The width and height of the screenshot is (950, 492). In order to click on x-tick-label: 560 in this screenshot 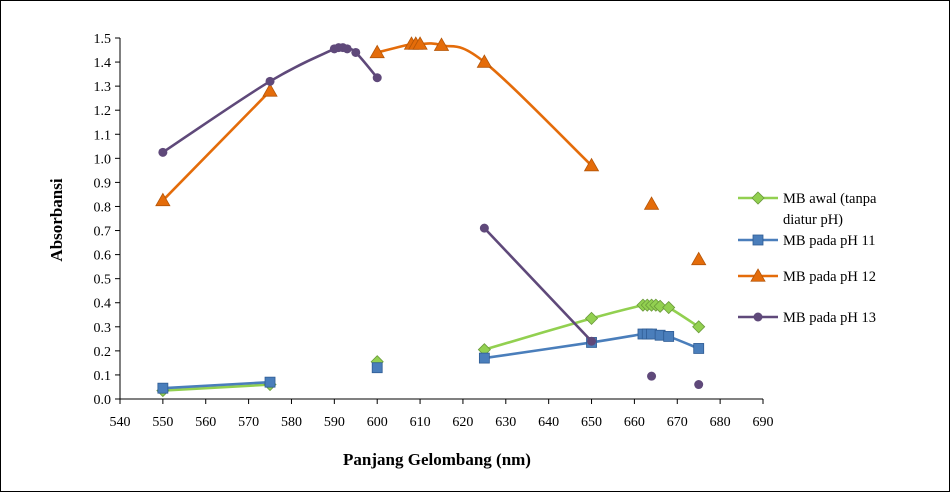, I will do `click(205, 422)`.